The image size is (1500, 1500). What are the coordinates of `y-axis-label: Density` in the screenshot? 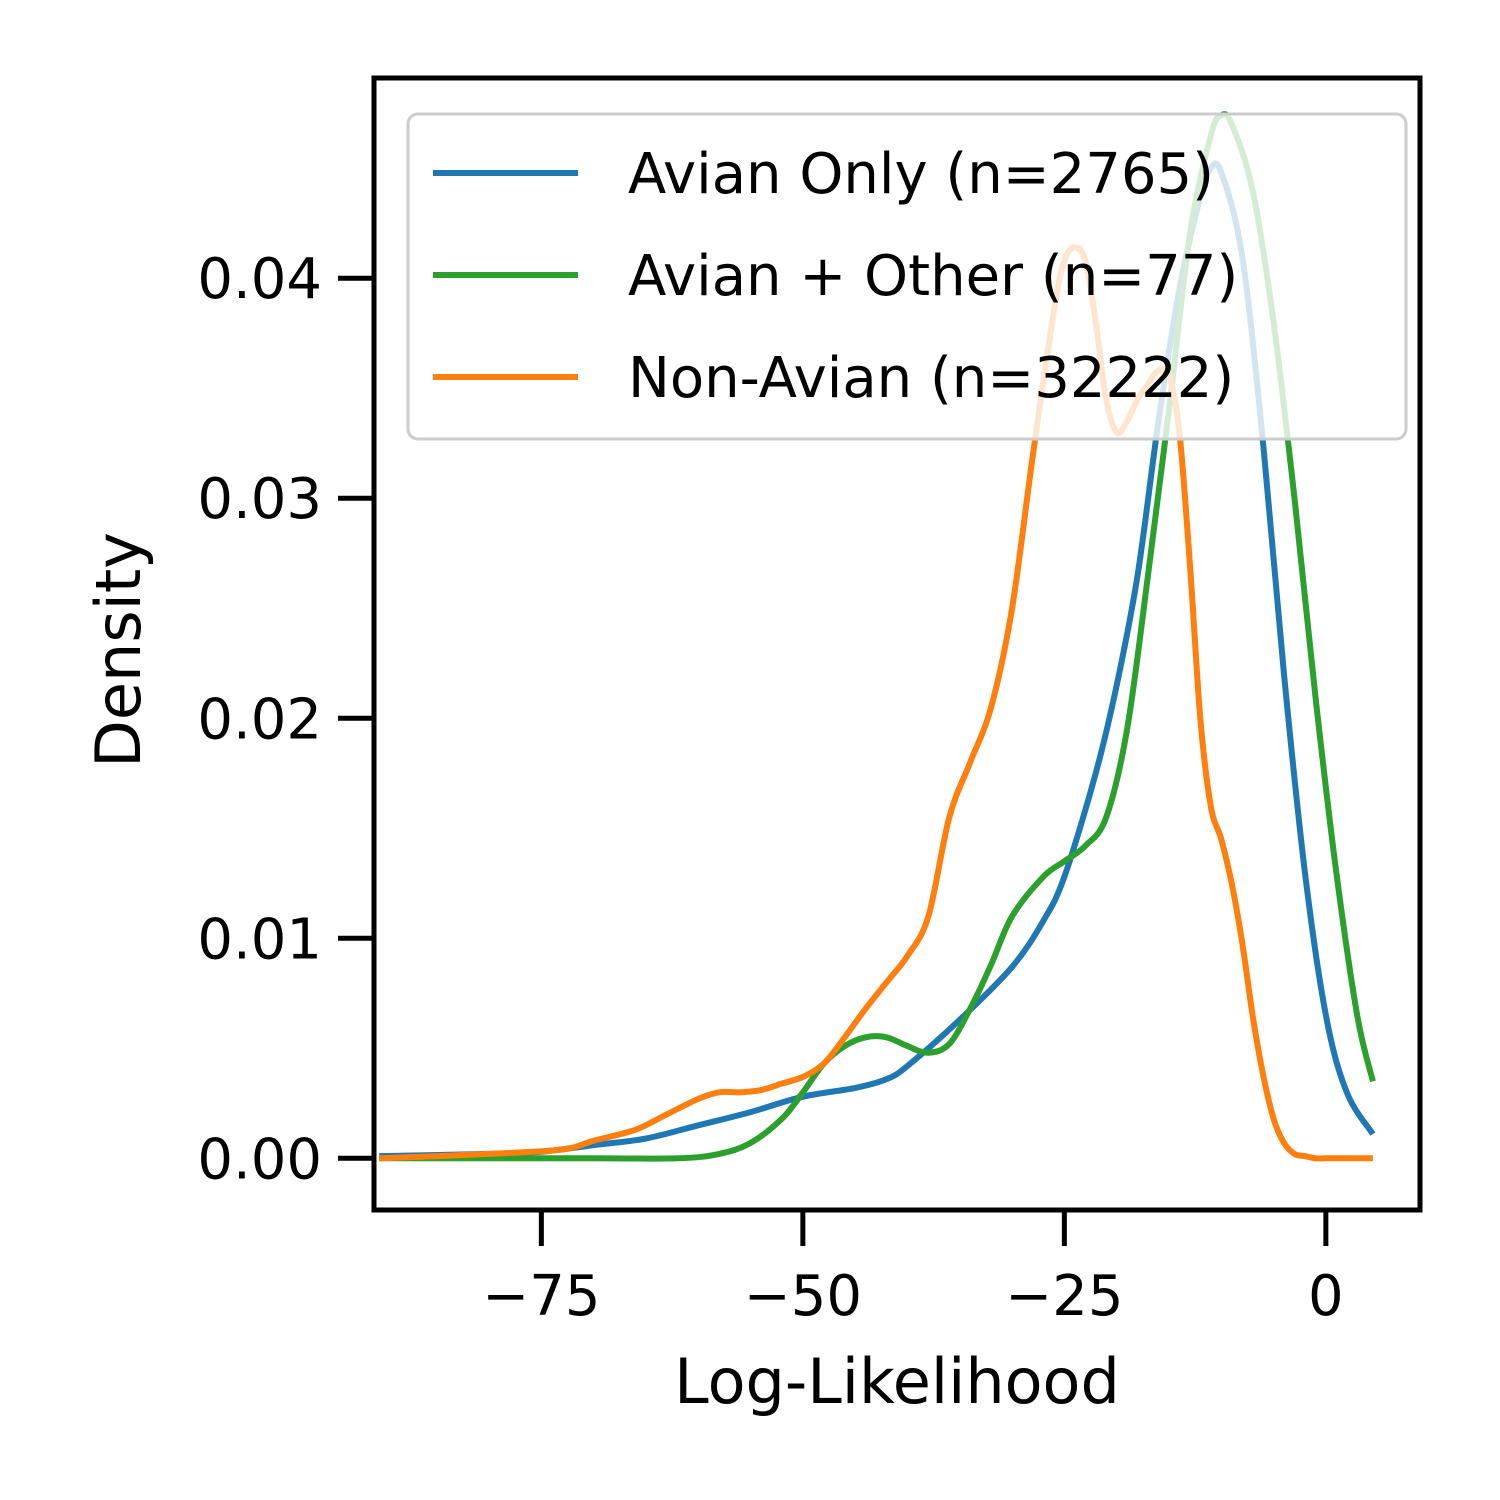 It's located at (118, 650).